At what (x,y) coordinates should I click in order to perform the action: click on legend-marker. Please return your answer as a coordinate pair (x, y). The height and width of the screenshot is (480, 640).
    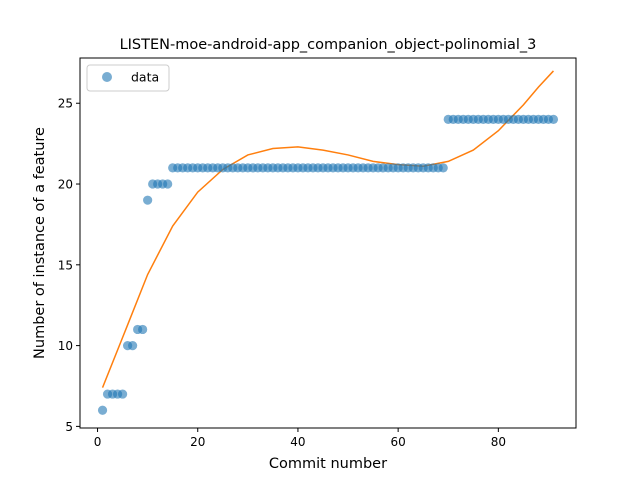
    Looking at the image, I should click on (107, 77).